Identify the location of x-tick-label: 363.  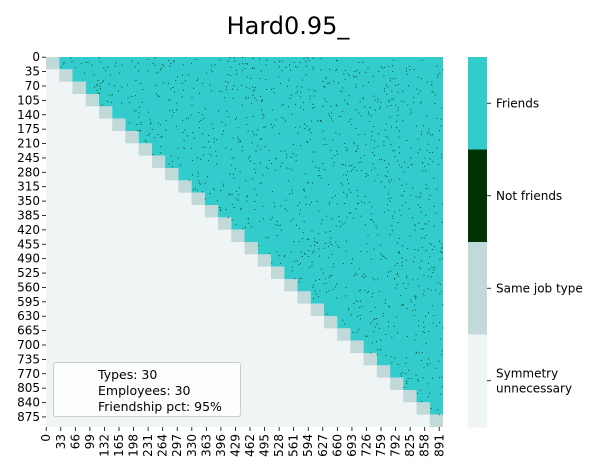
(206, 445).